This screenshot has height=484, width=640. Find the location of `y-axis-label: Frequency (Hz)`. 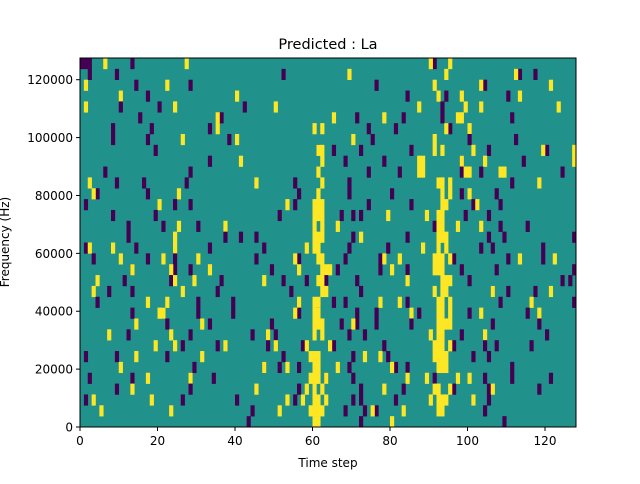

y-axis-label: Frequency (Hz) is located at coordinates (6, 242).